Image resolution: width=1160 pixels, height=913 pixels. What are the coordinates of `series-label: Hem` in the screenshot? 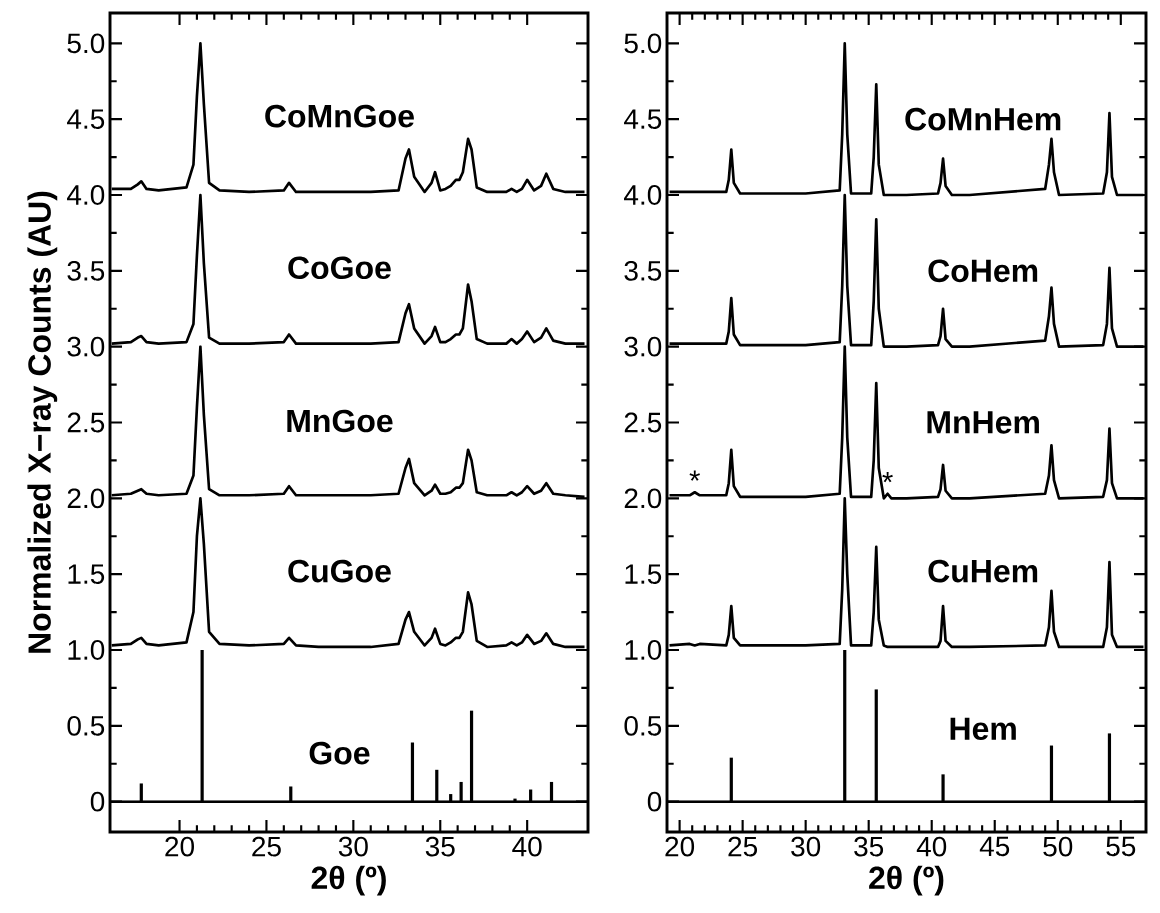 It's located at (983, 729).